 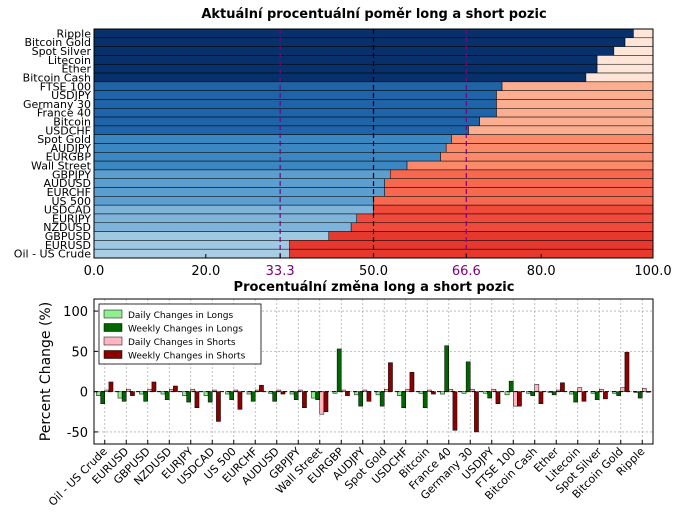 I want to click on bar-weekly-changes-in-longs-usdcad, so click(x=210, y=397).